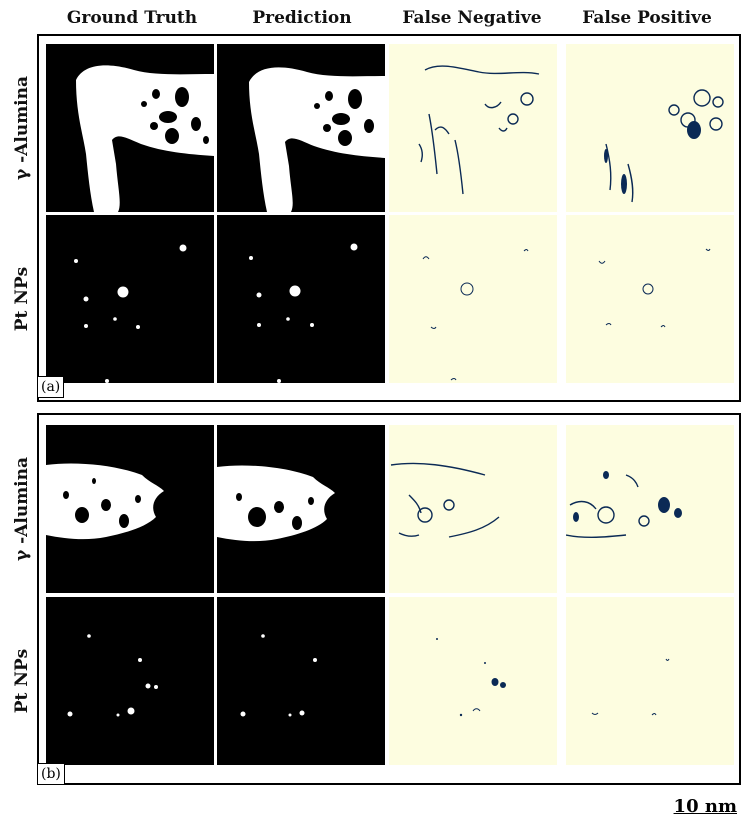  I want to click on panel-a-label: (a), so click(51, 387).